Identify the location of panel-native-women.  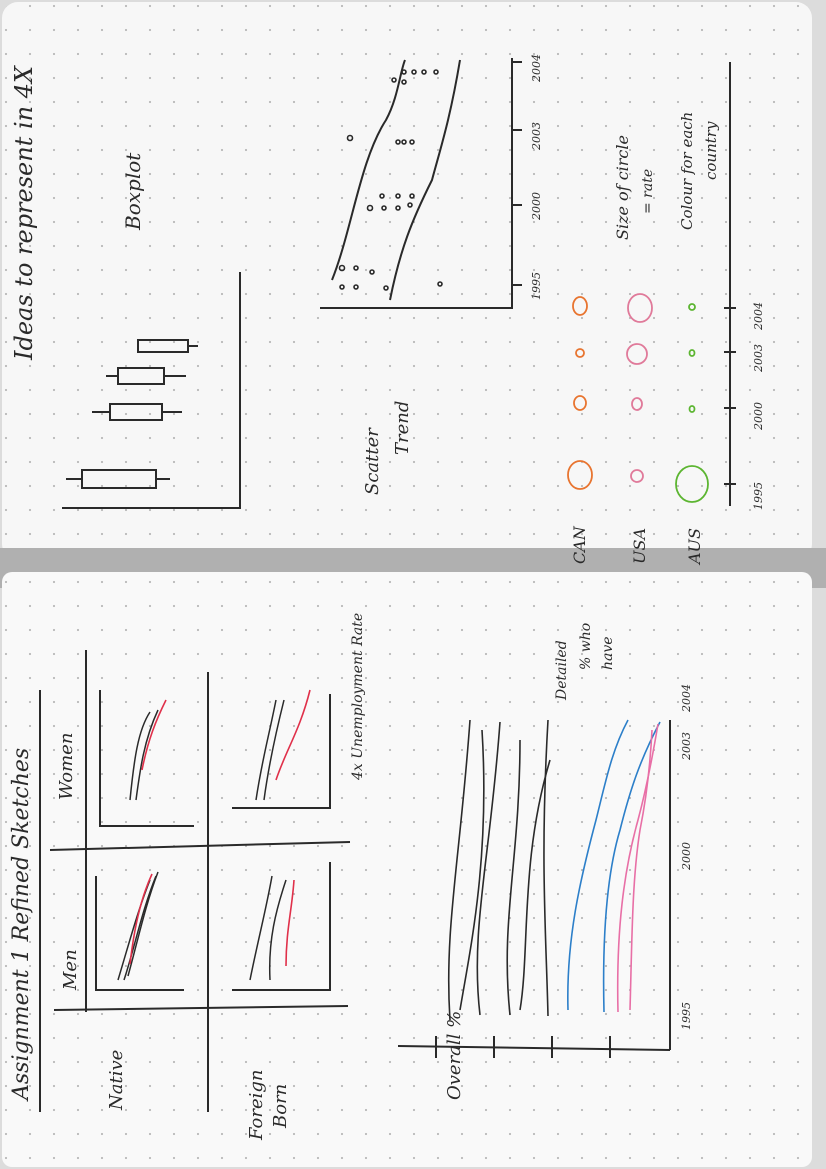
(146, 758).